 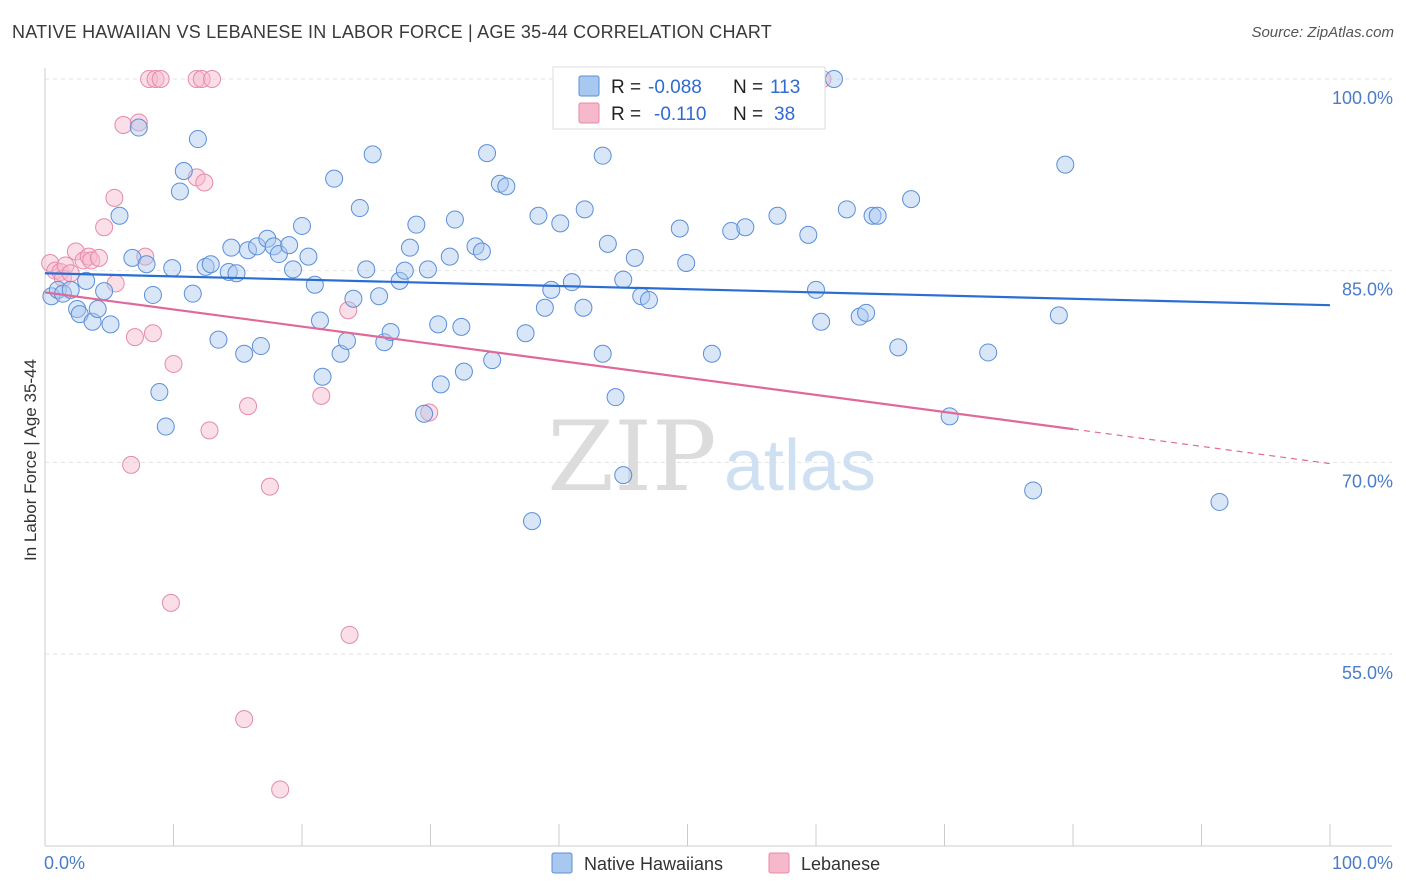 I want to click on series-legend: Native Hawaiians Lebanese, so click(x=715, y=863).